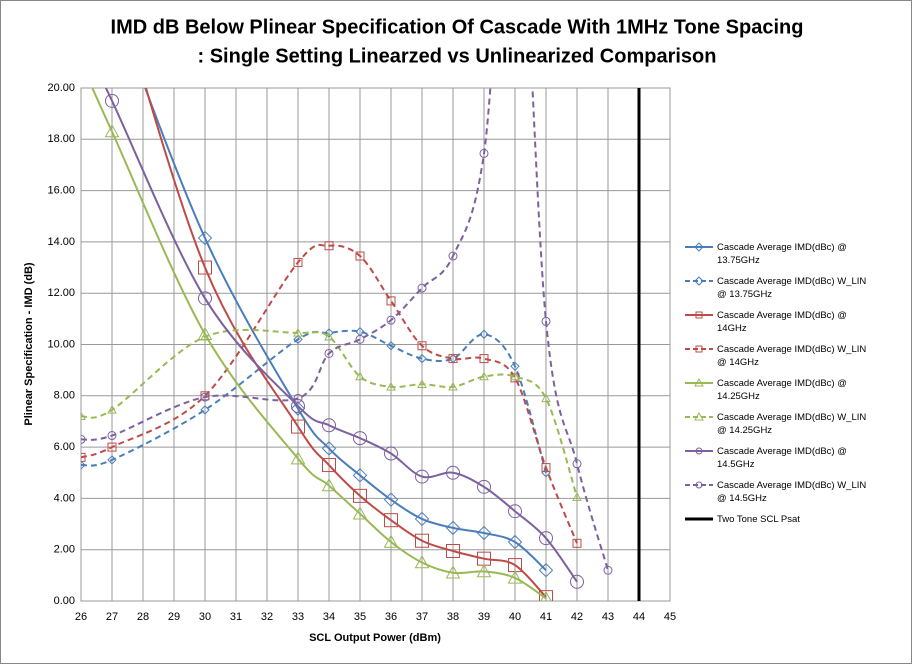 The width and height of the screenshot is (912, 664). I want to click on x-tick-label: 45, so click(670, 617).